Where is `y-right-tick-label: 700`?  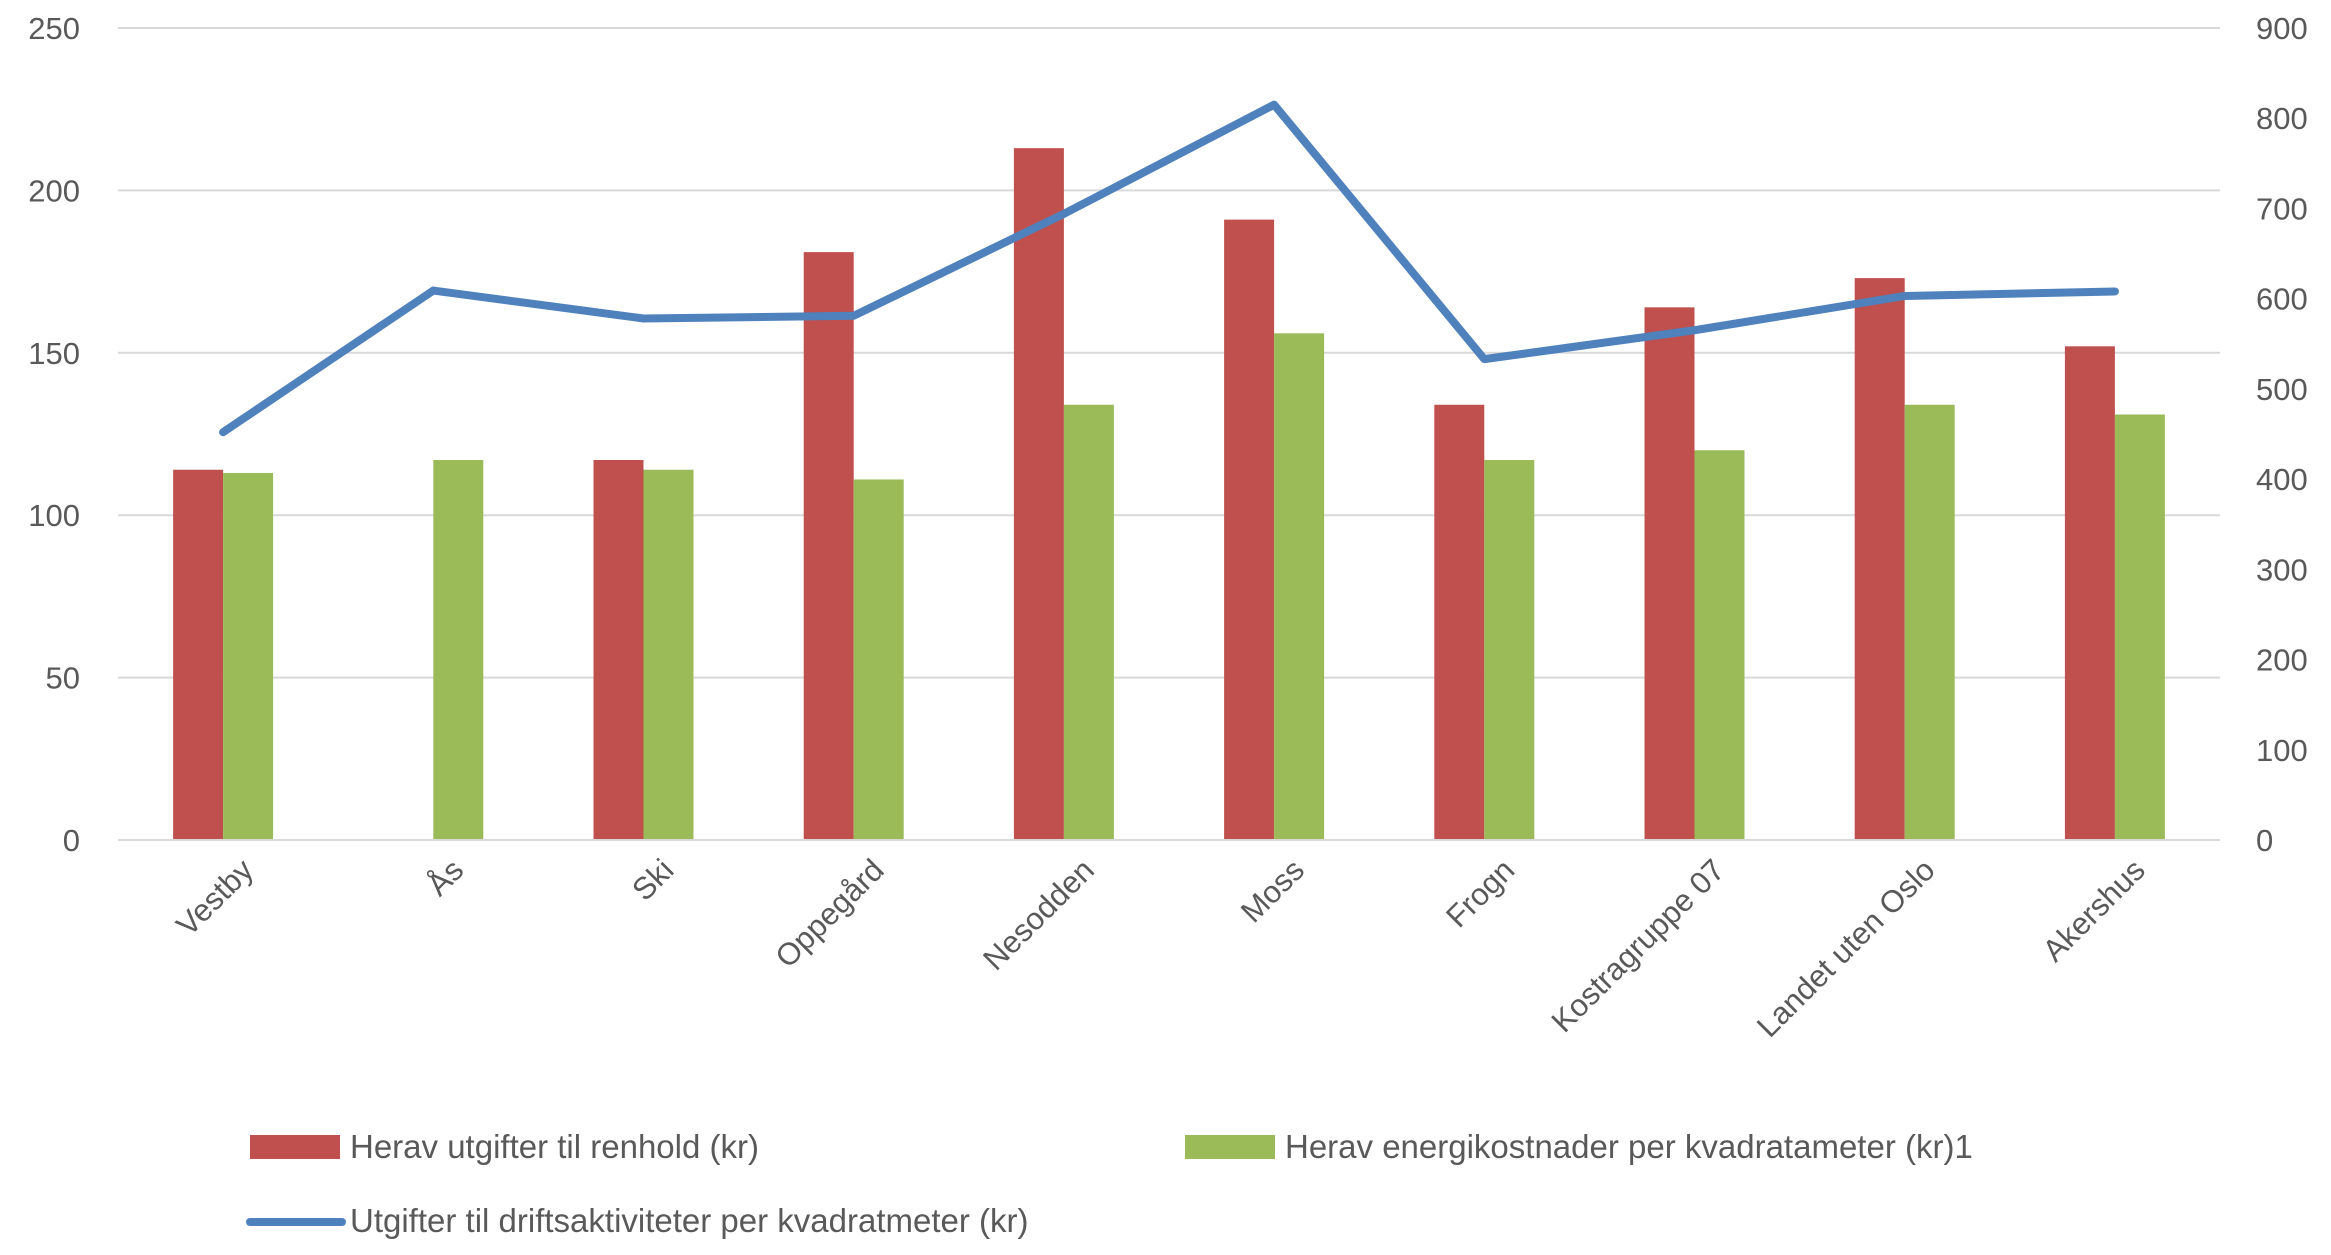 y-right-tick-label: 700 is located at coordinates (2282, 208).